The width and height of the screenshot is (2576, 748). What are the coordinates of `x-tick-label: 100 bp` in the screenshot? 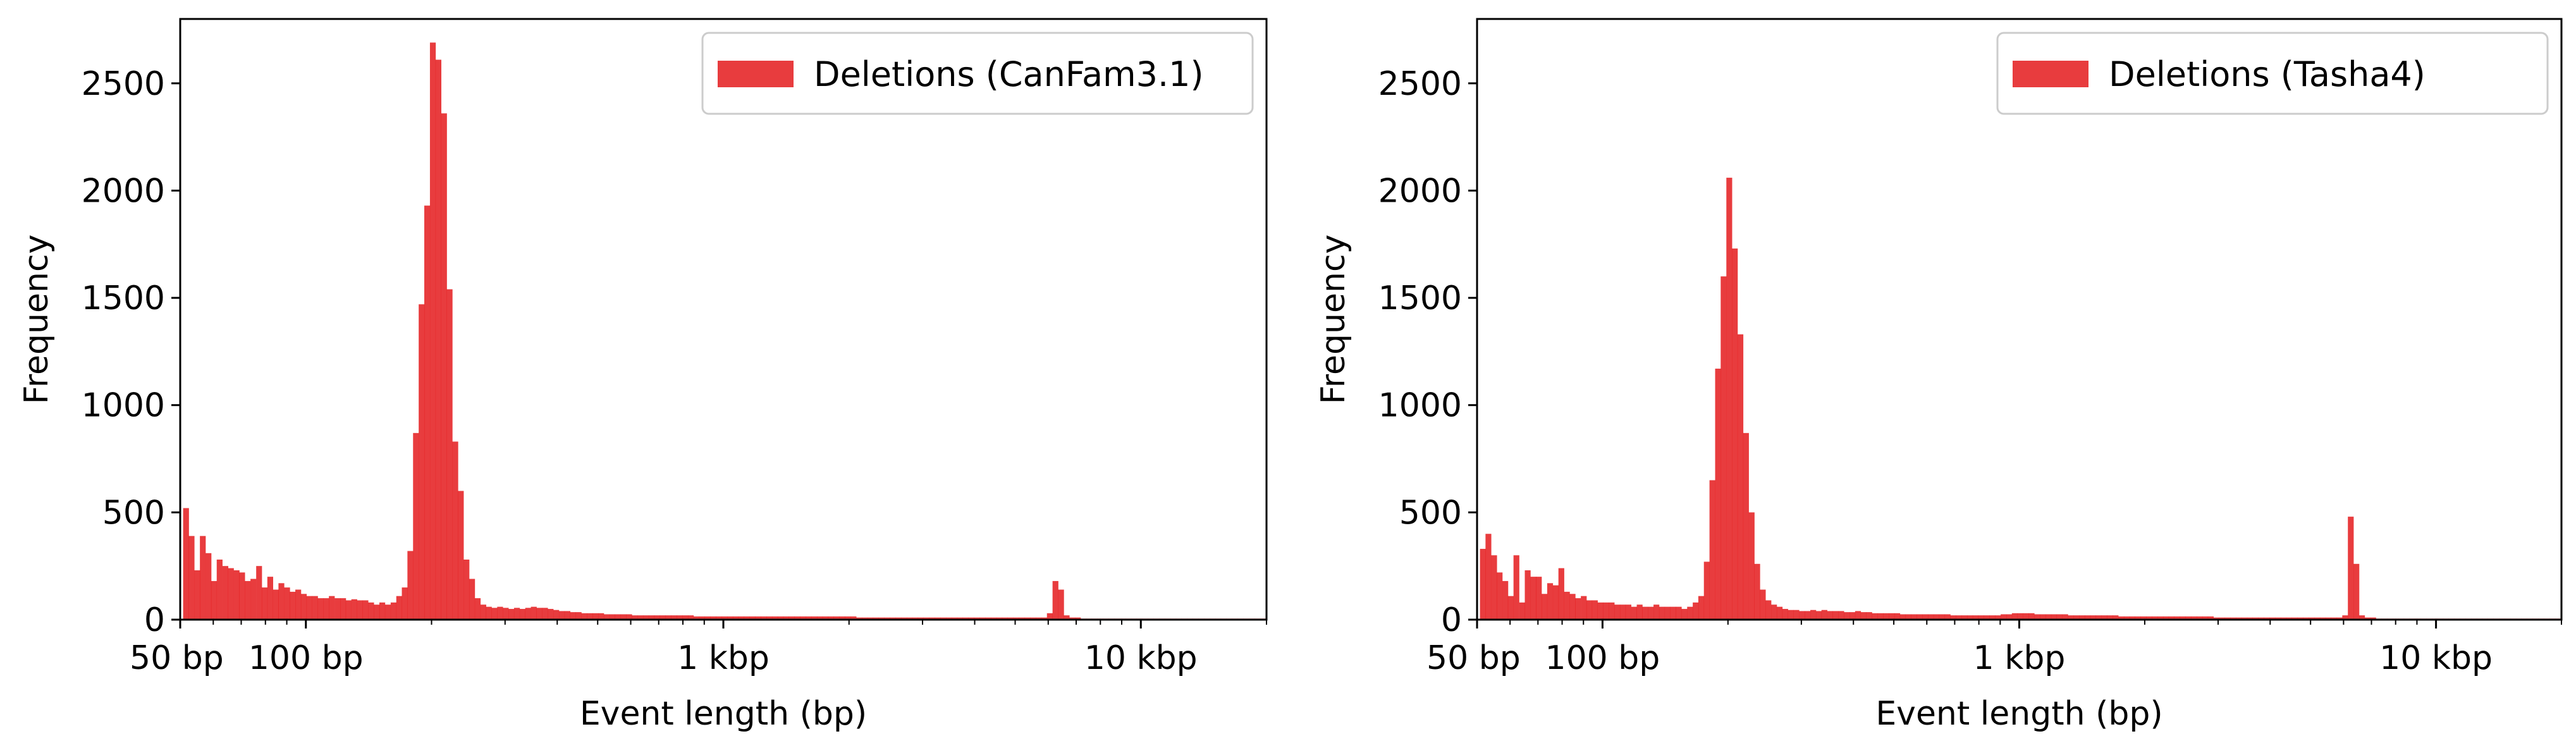 It's located at (306, 658).